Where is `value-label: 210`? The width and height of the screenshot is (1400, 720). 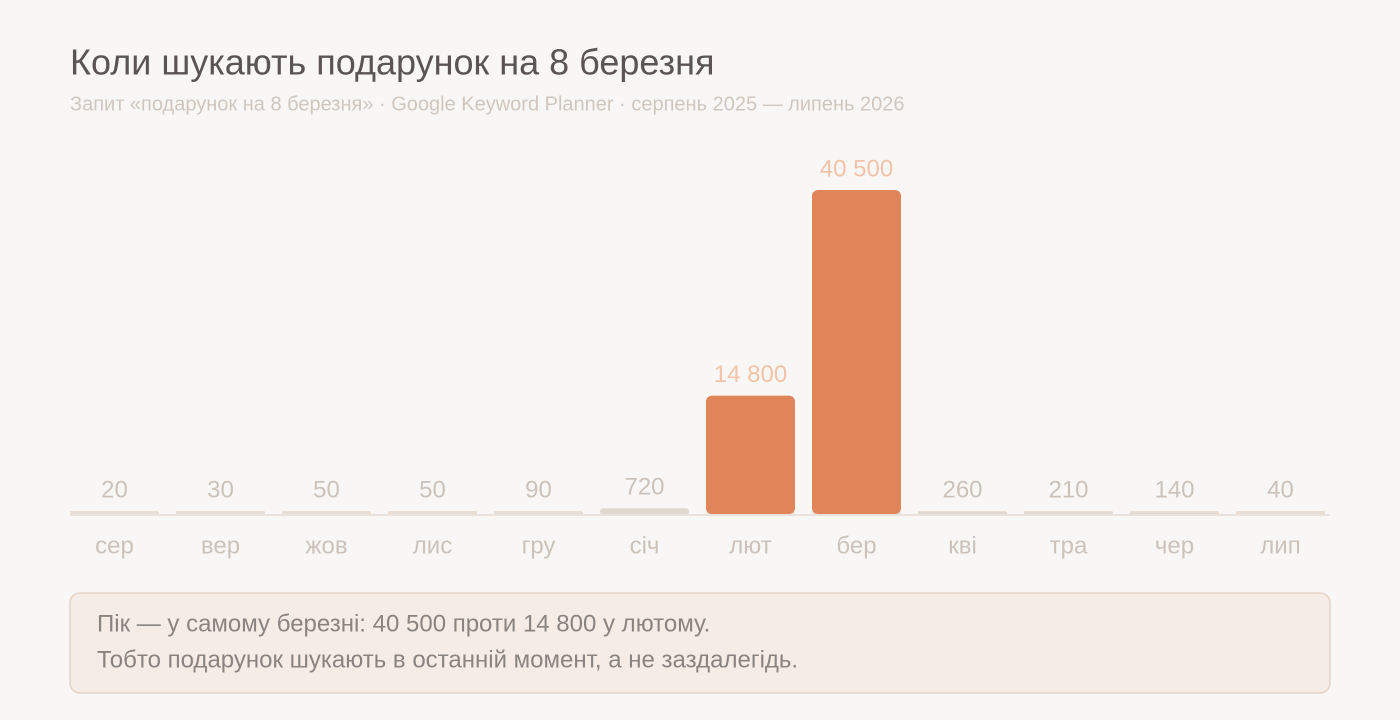
value-label: 210 is located at coordinates (1068, 489).